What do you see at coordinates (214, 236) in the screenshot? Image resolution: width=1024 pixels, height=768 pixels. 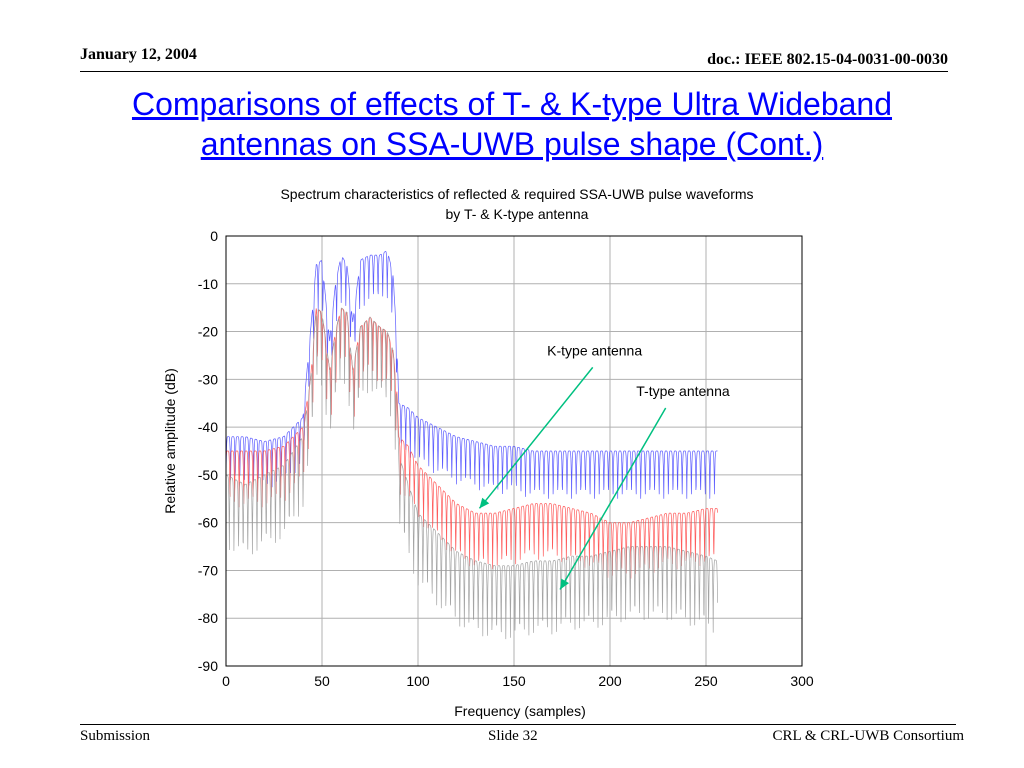 I see `y-tick-label: 0` at bounding box center [214, 236].